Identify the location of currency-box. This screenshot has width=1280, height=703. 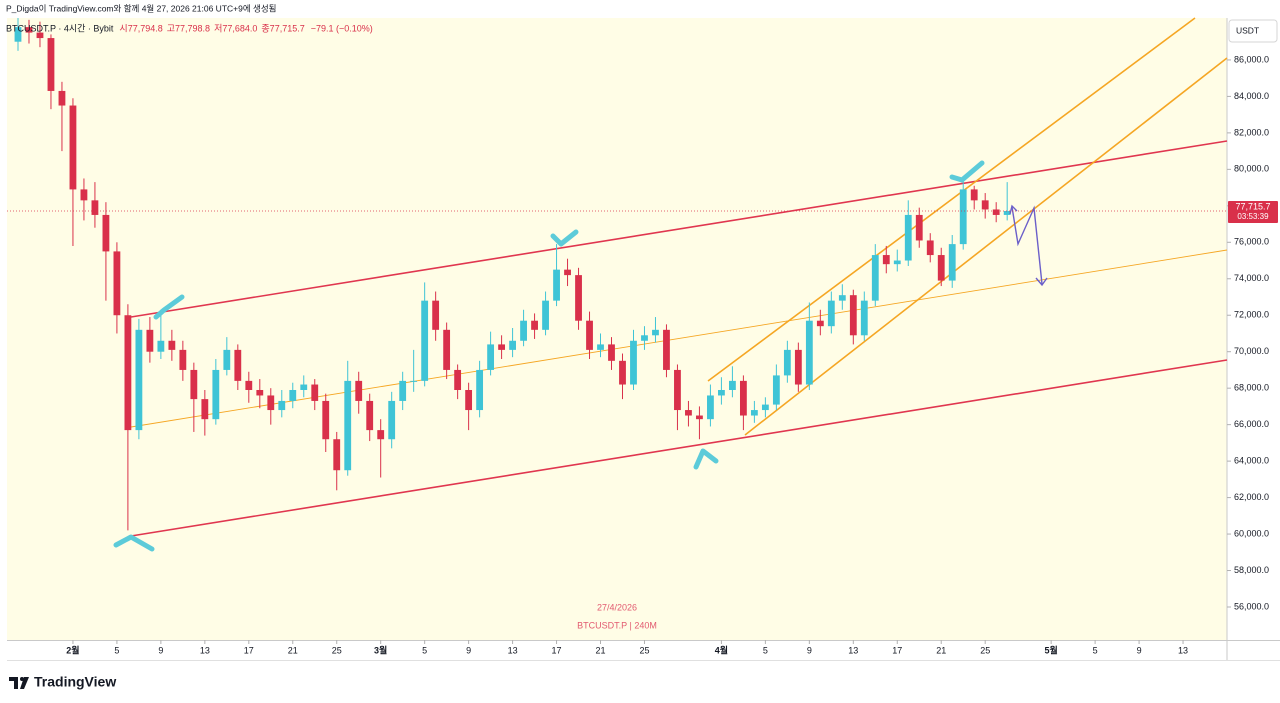
(1253, 31).